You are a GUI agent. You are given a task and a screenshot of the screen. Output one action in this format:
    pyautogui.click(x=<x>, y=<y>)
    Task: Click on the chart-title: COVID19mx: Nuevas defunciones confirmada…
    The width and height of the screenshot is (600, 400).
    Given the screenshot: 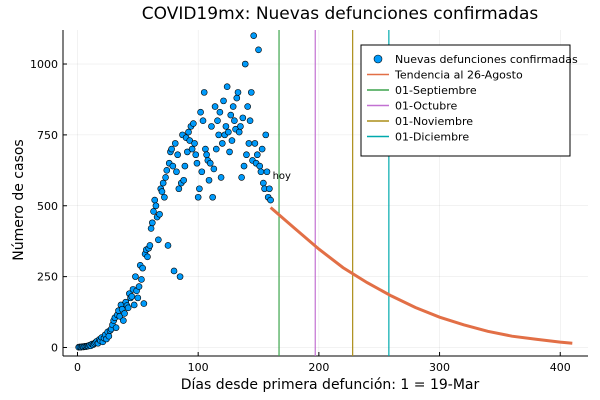 What is the action you would take?
    pyautogui.click(x=340, y=14)
    